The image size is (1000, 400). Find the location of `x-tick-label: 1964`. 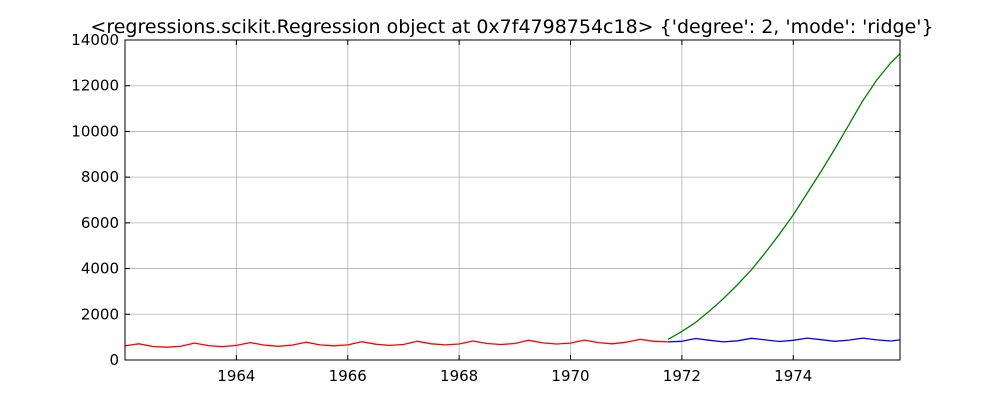

x-tick-label: 1964 is located at coordinates (236, 376).